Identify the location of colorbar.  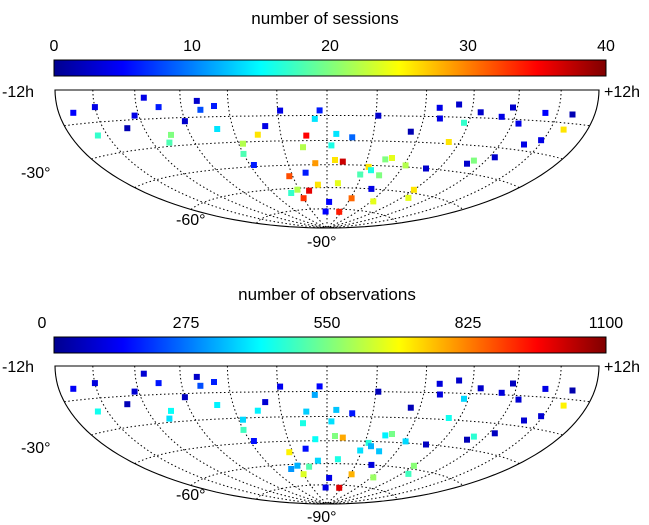
(330, 68).